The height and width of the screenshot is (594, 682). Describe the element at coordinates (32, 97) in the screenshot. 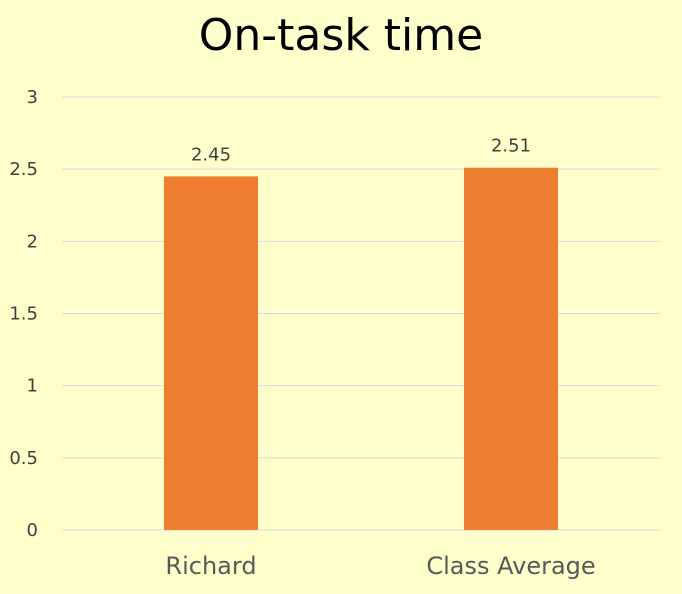

I see `y-tick-label: 3` at that location.